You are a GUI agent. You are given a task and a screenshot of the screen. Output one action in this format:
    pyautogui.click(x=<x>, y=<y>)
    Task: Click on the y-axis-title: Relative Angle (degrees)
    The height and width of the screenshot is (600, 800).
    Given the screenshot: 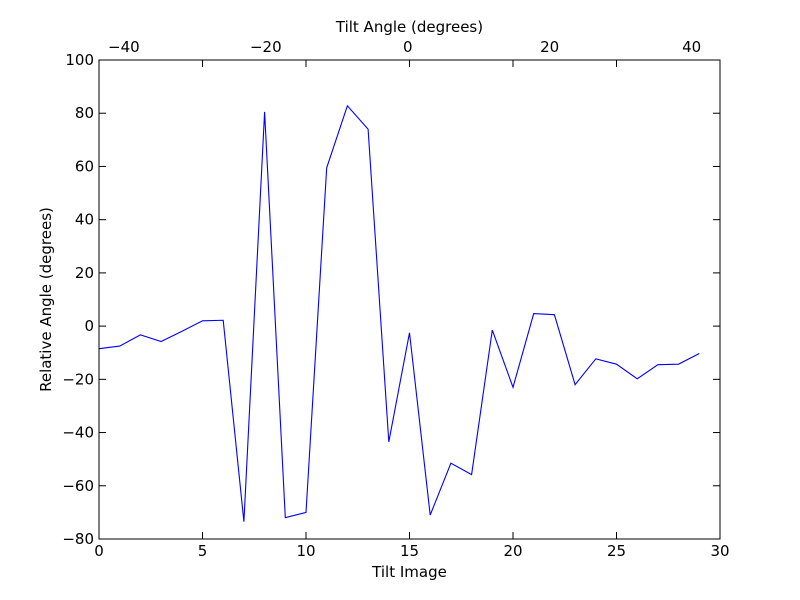 What is the action you would take?
    pyautogui.click(x=46, y=299)
    